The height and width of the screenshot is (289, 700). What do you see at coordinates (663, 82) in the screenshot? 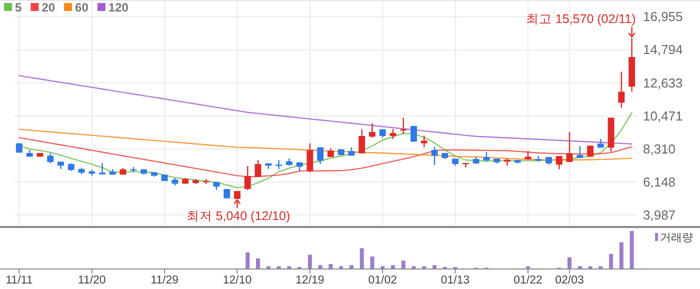
I see `y-tick-label: 12,633` at bounding box center [663, 82].